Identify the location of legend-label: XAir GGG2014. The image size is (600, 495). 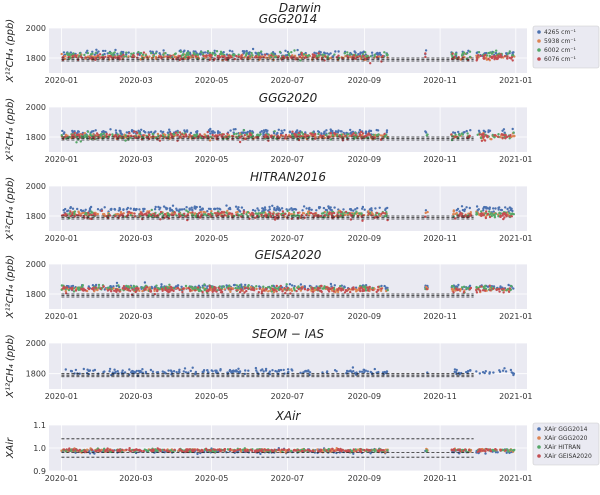
(566, 429).